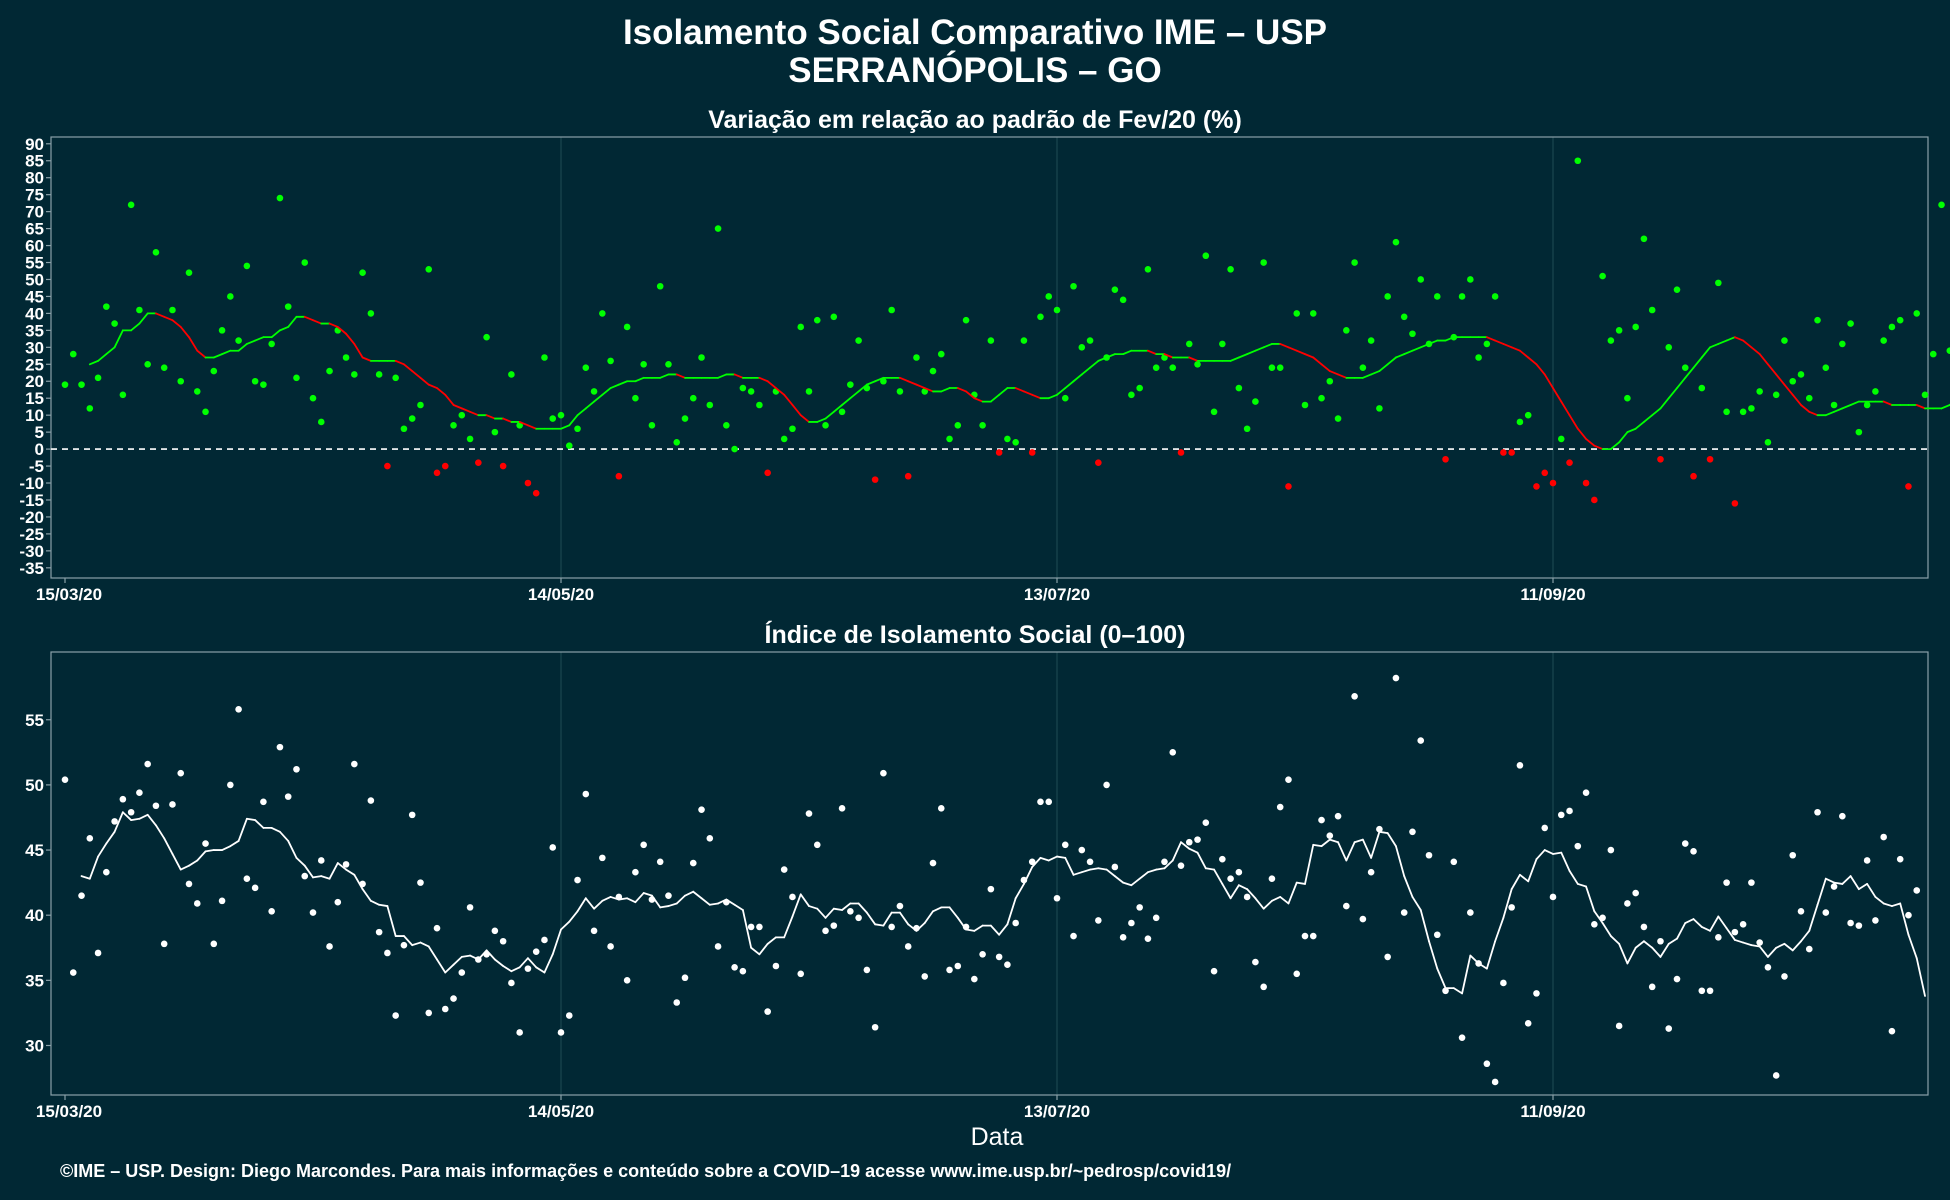 Image resolution: width=1950 pixels, height=1200 pixels. What do you see at coordinates (31, 483) in the screenshot?
I see `y-tick-label: -10` at bounding box center [31, 483].